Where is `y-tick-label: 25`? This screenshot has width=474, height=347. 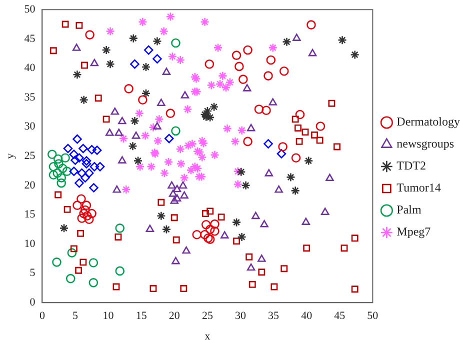 y-tick-label: 25 is located at coordinates (30, 156).